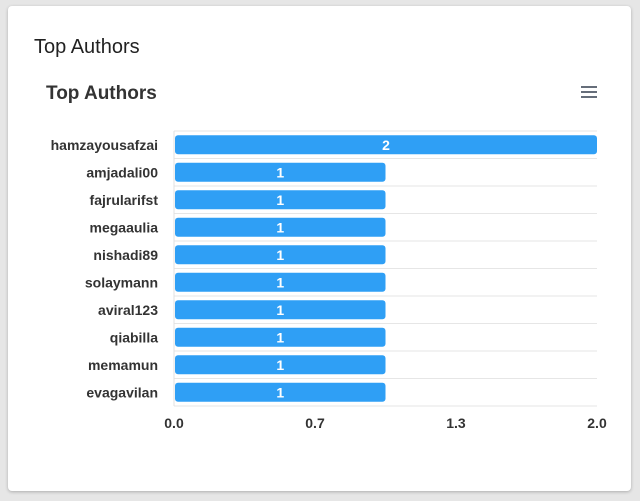  What do you see at coordinates (124, 227) in the screenshot?
I see `category-label: megaaulia` at bounding box center [124, 227].